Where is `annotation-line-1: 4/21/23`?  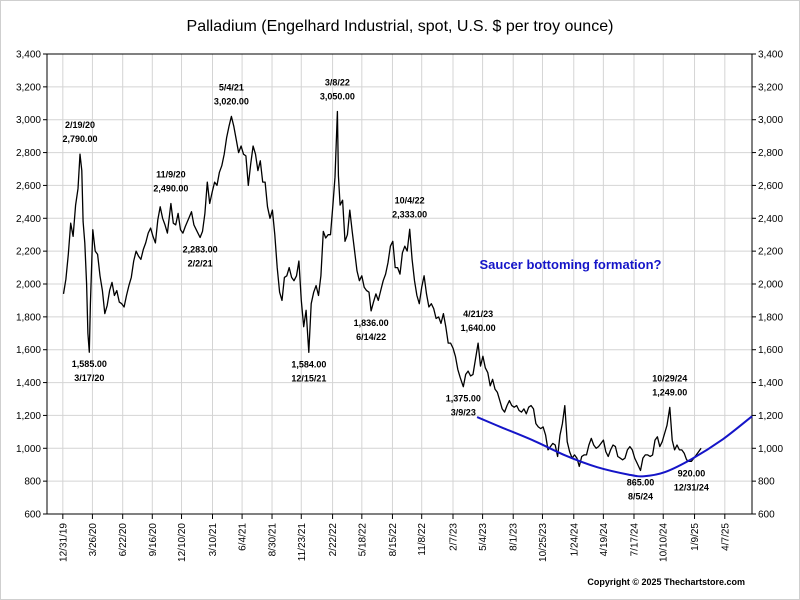
annotation-line-1: 4/21/23 is located at coordinates (478, 314).